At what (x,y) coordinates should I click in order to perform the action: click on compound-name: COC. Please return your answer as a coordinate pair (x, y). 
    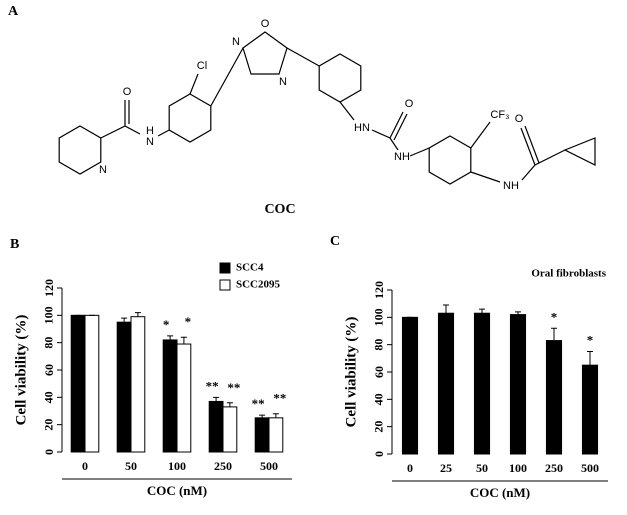
    Looking at the image, I should click on (279, 209).